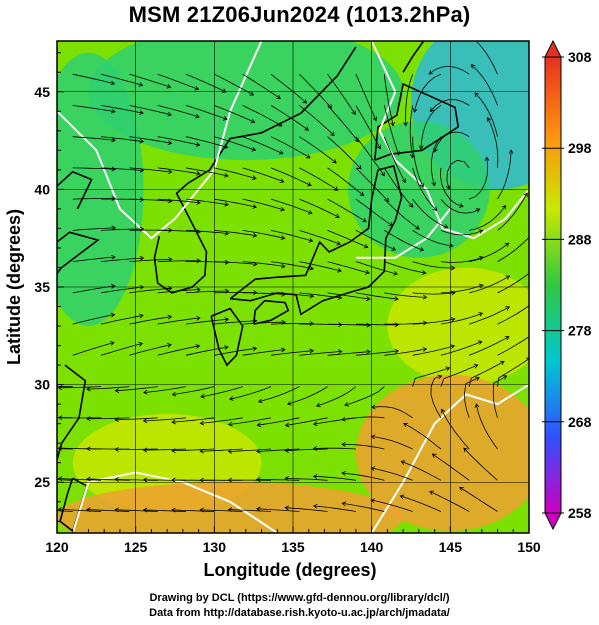 This screenshot has width=599, height=625. I want to click on x-tick-label-125: 125, so click(136, 547).